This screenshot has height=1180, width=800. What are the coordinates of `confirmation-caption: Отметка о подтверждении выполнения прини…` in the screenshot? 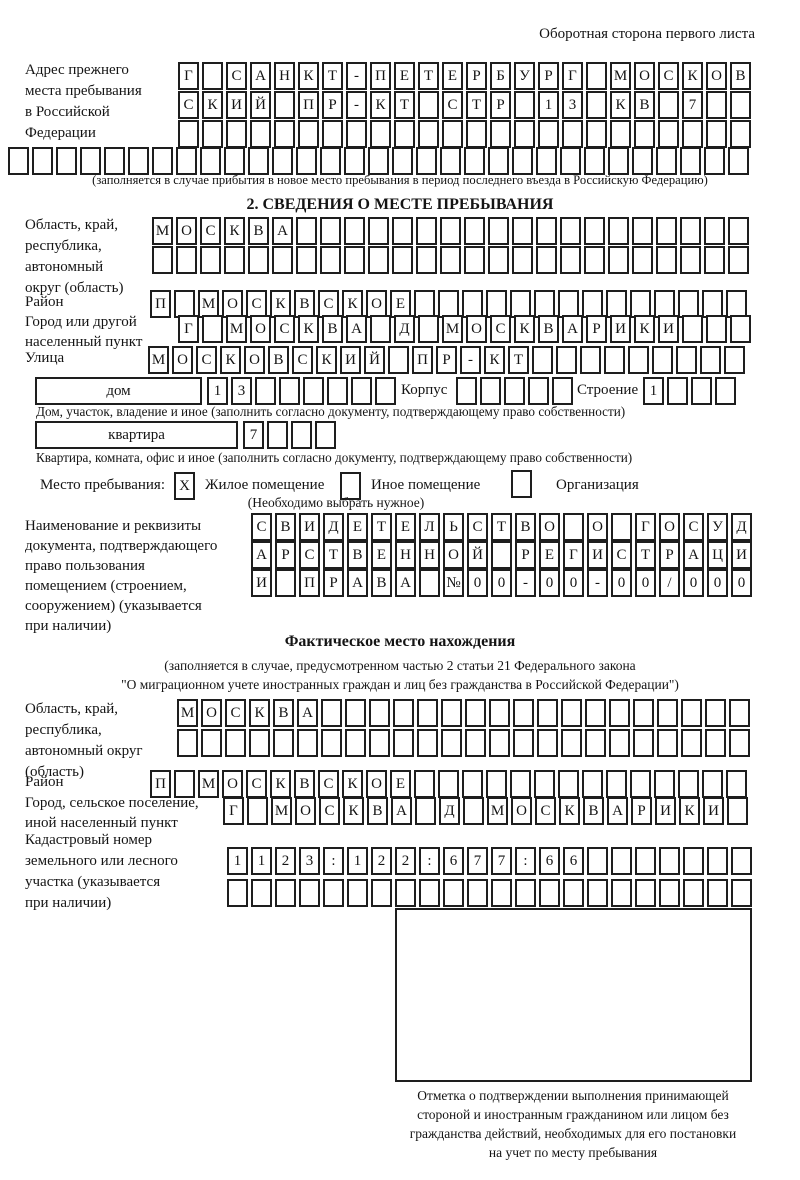 It's located at (573, 1124).